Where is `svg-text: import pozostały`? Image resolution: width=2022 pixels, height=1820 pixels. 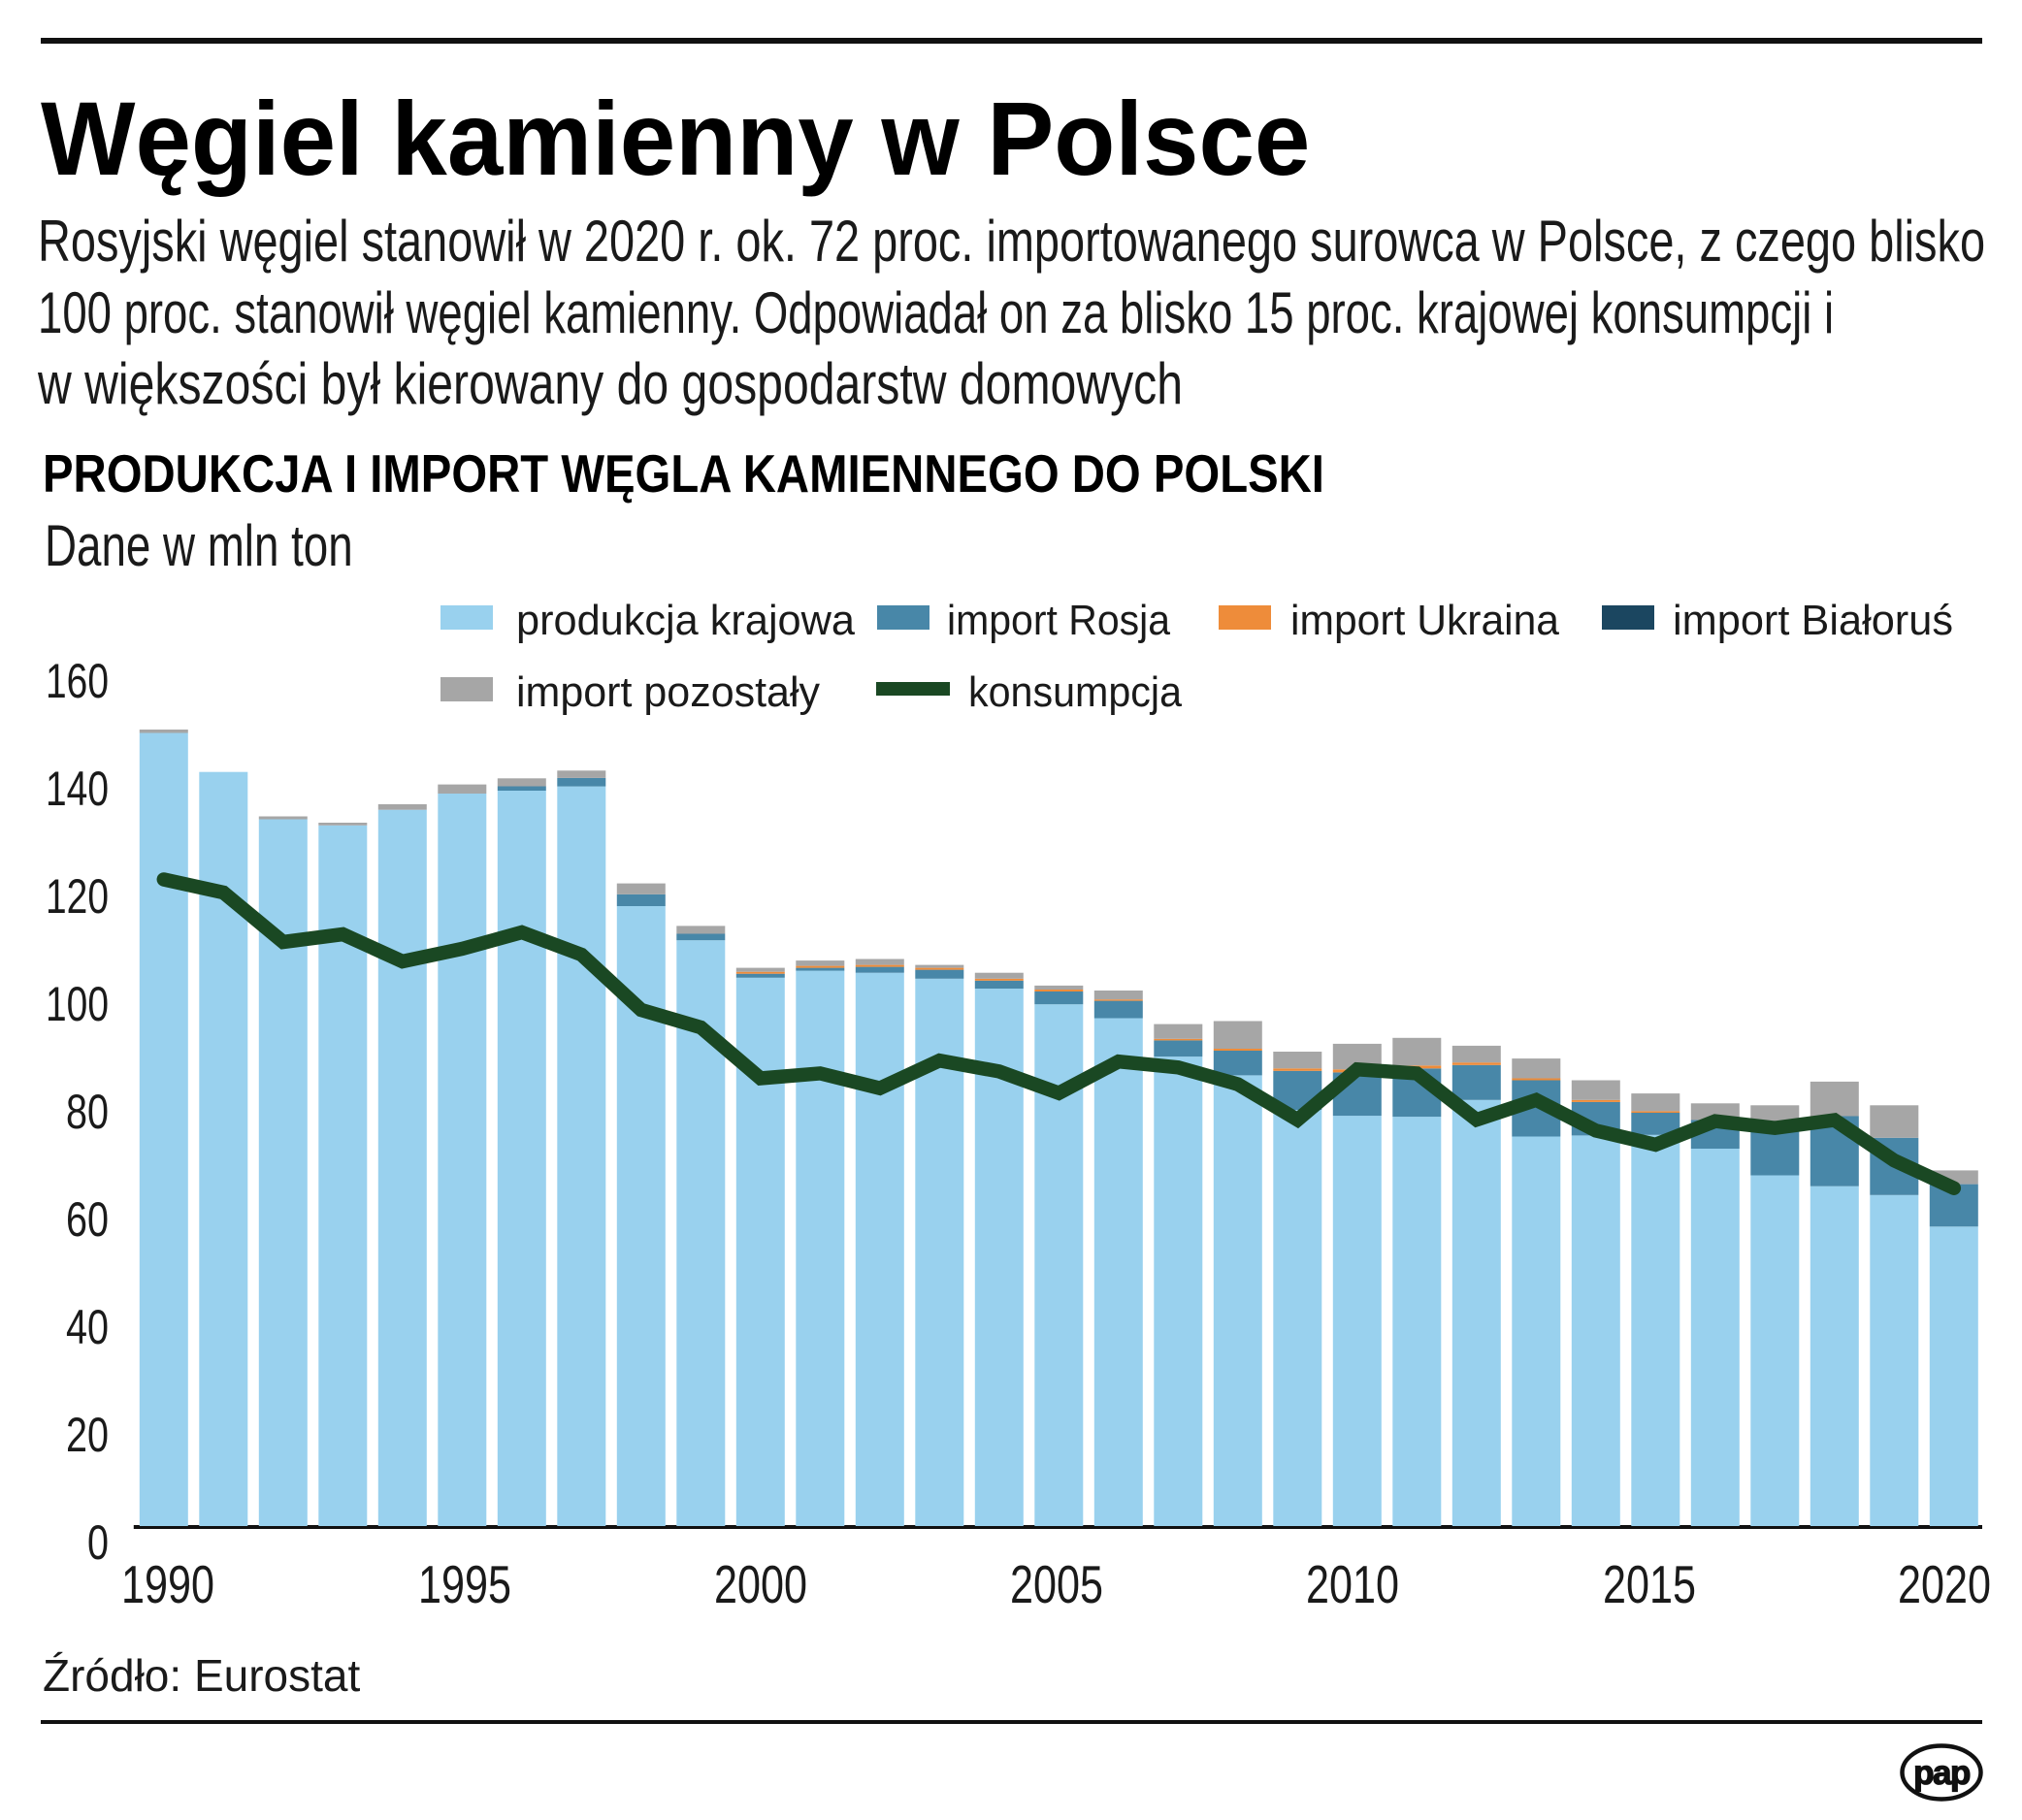 svg-text: import pozostały is located at coordinates (668, 692).